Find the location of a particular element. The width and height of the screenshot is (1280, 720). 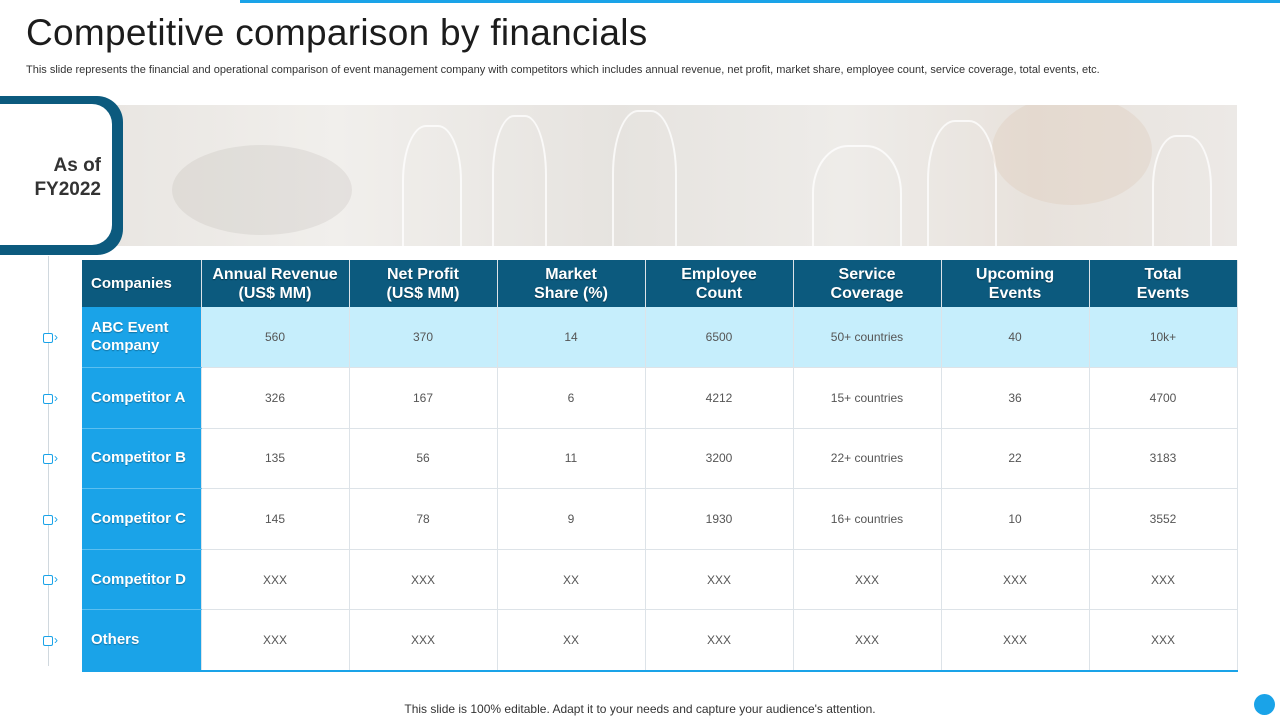

row-label: Competitor C is located at coordinates (142, 519).